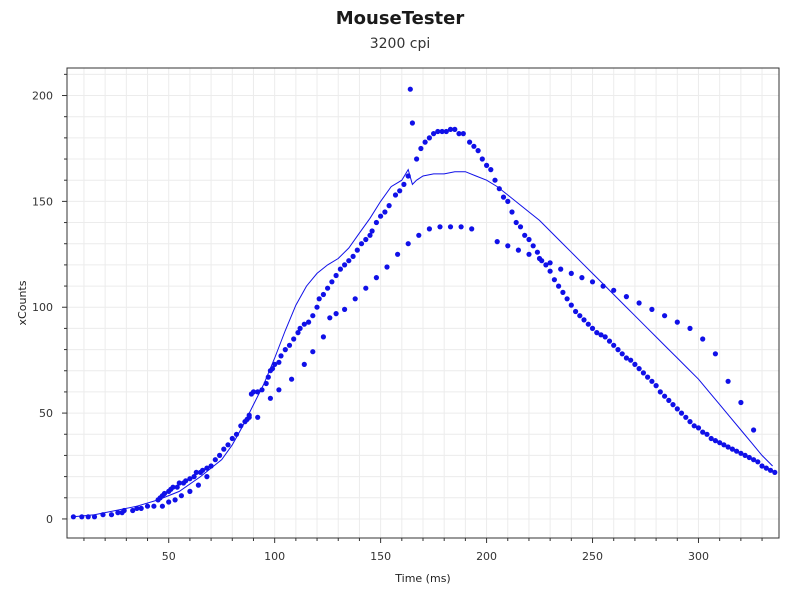  I want to click on x-tick-label: 150, so click(380, 556).